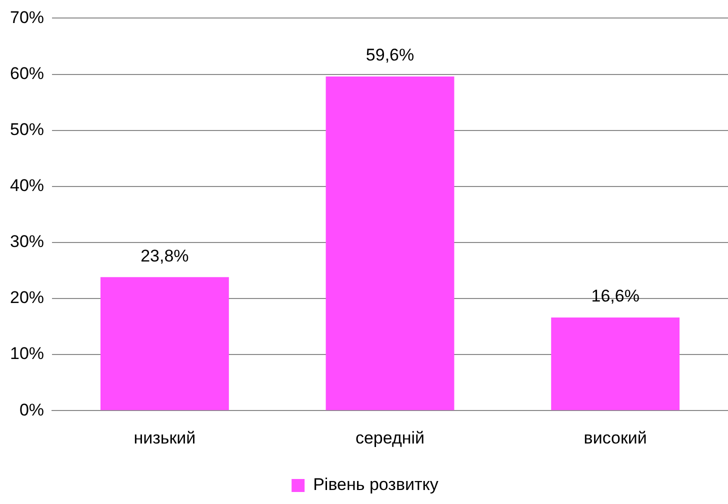  I want to click on y-tick-label: 20%, so click(27, 298).